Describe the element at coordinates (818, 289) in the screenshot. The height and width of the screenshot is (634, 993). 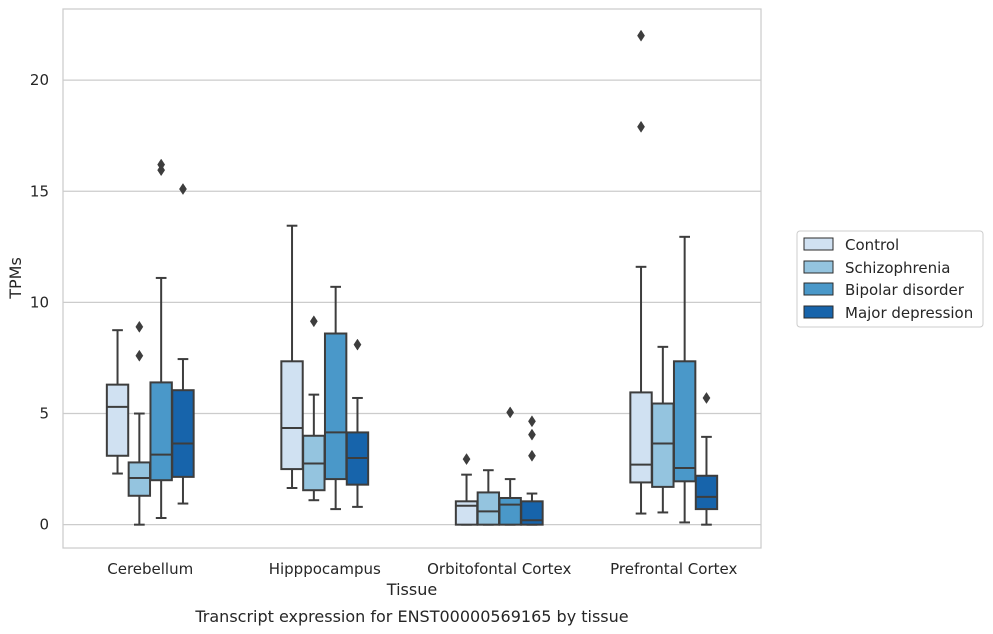
I see `legend-swatch-bipolar-disorder` at that location.